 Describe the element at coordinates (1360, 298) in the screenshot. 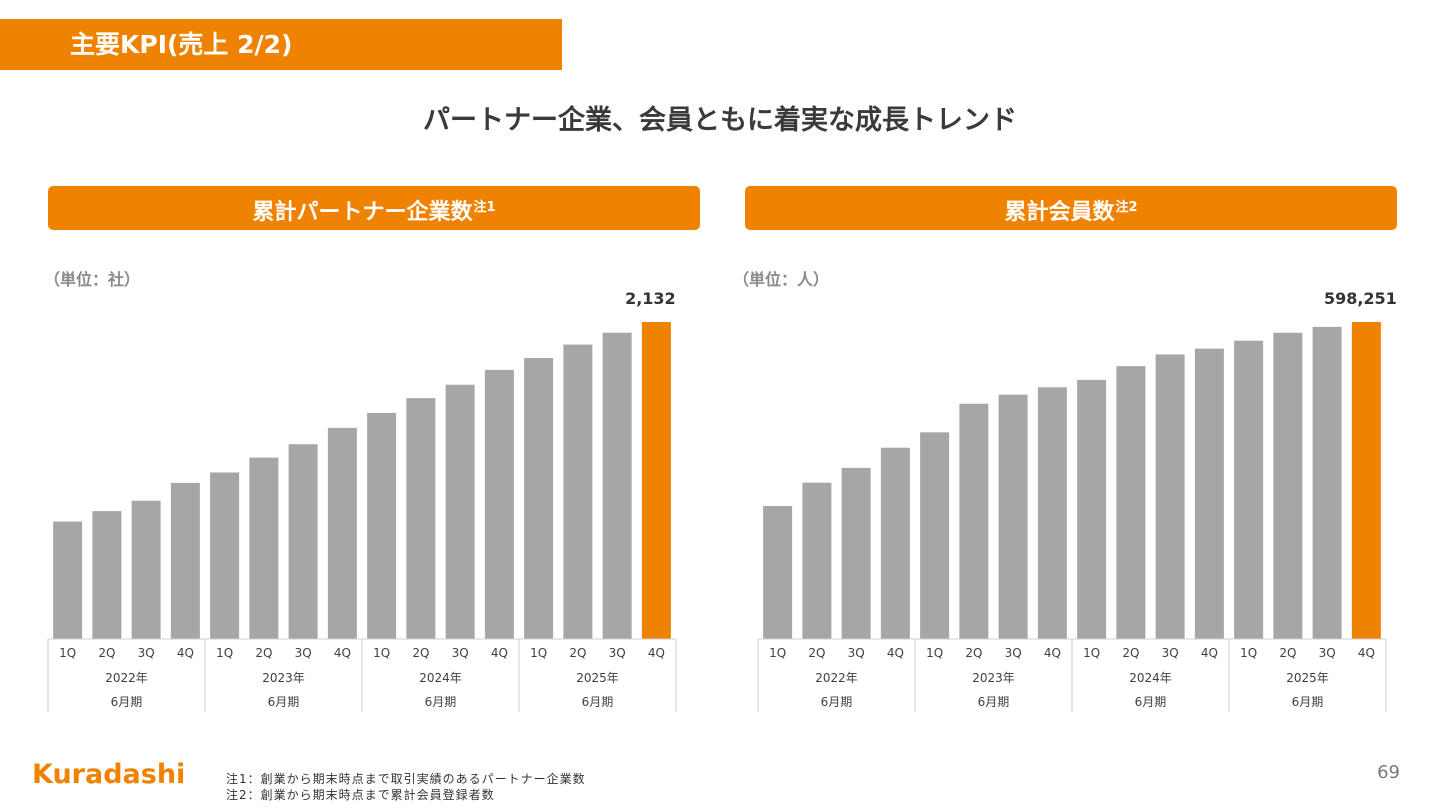

I see `data-label: 598,251` at that location.